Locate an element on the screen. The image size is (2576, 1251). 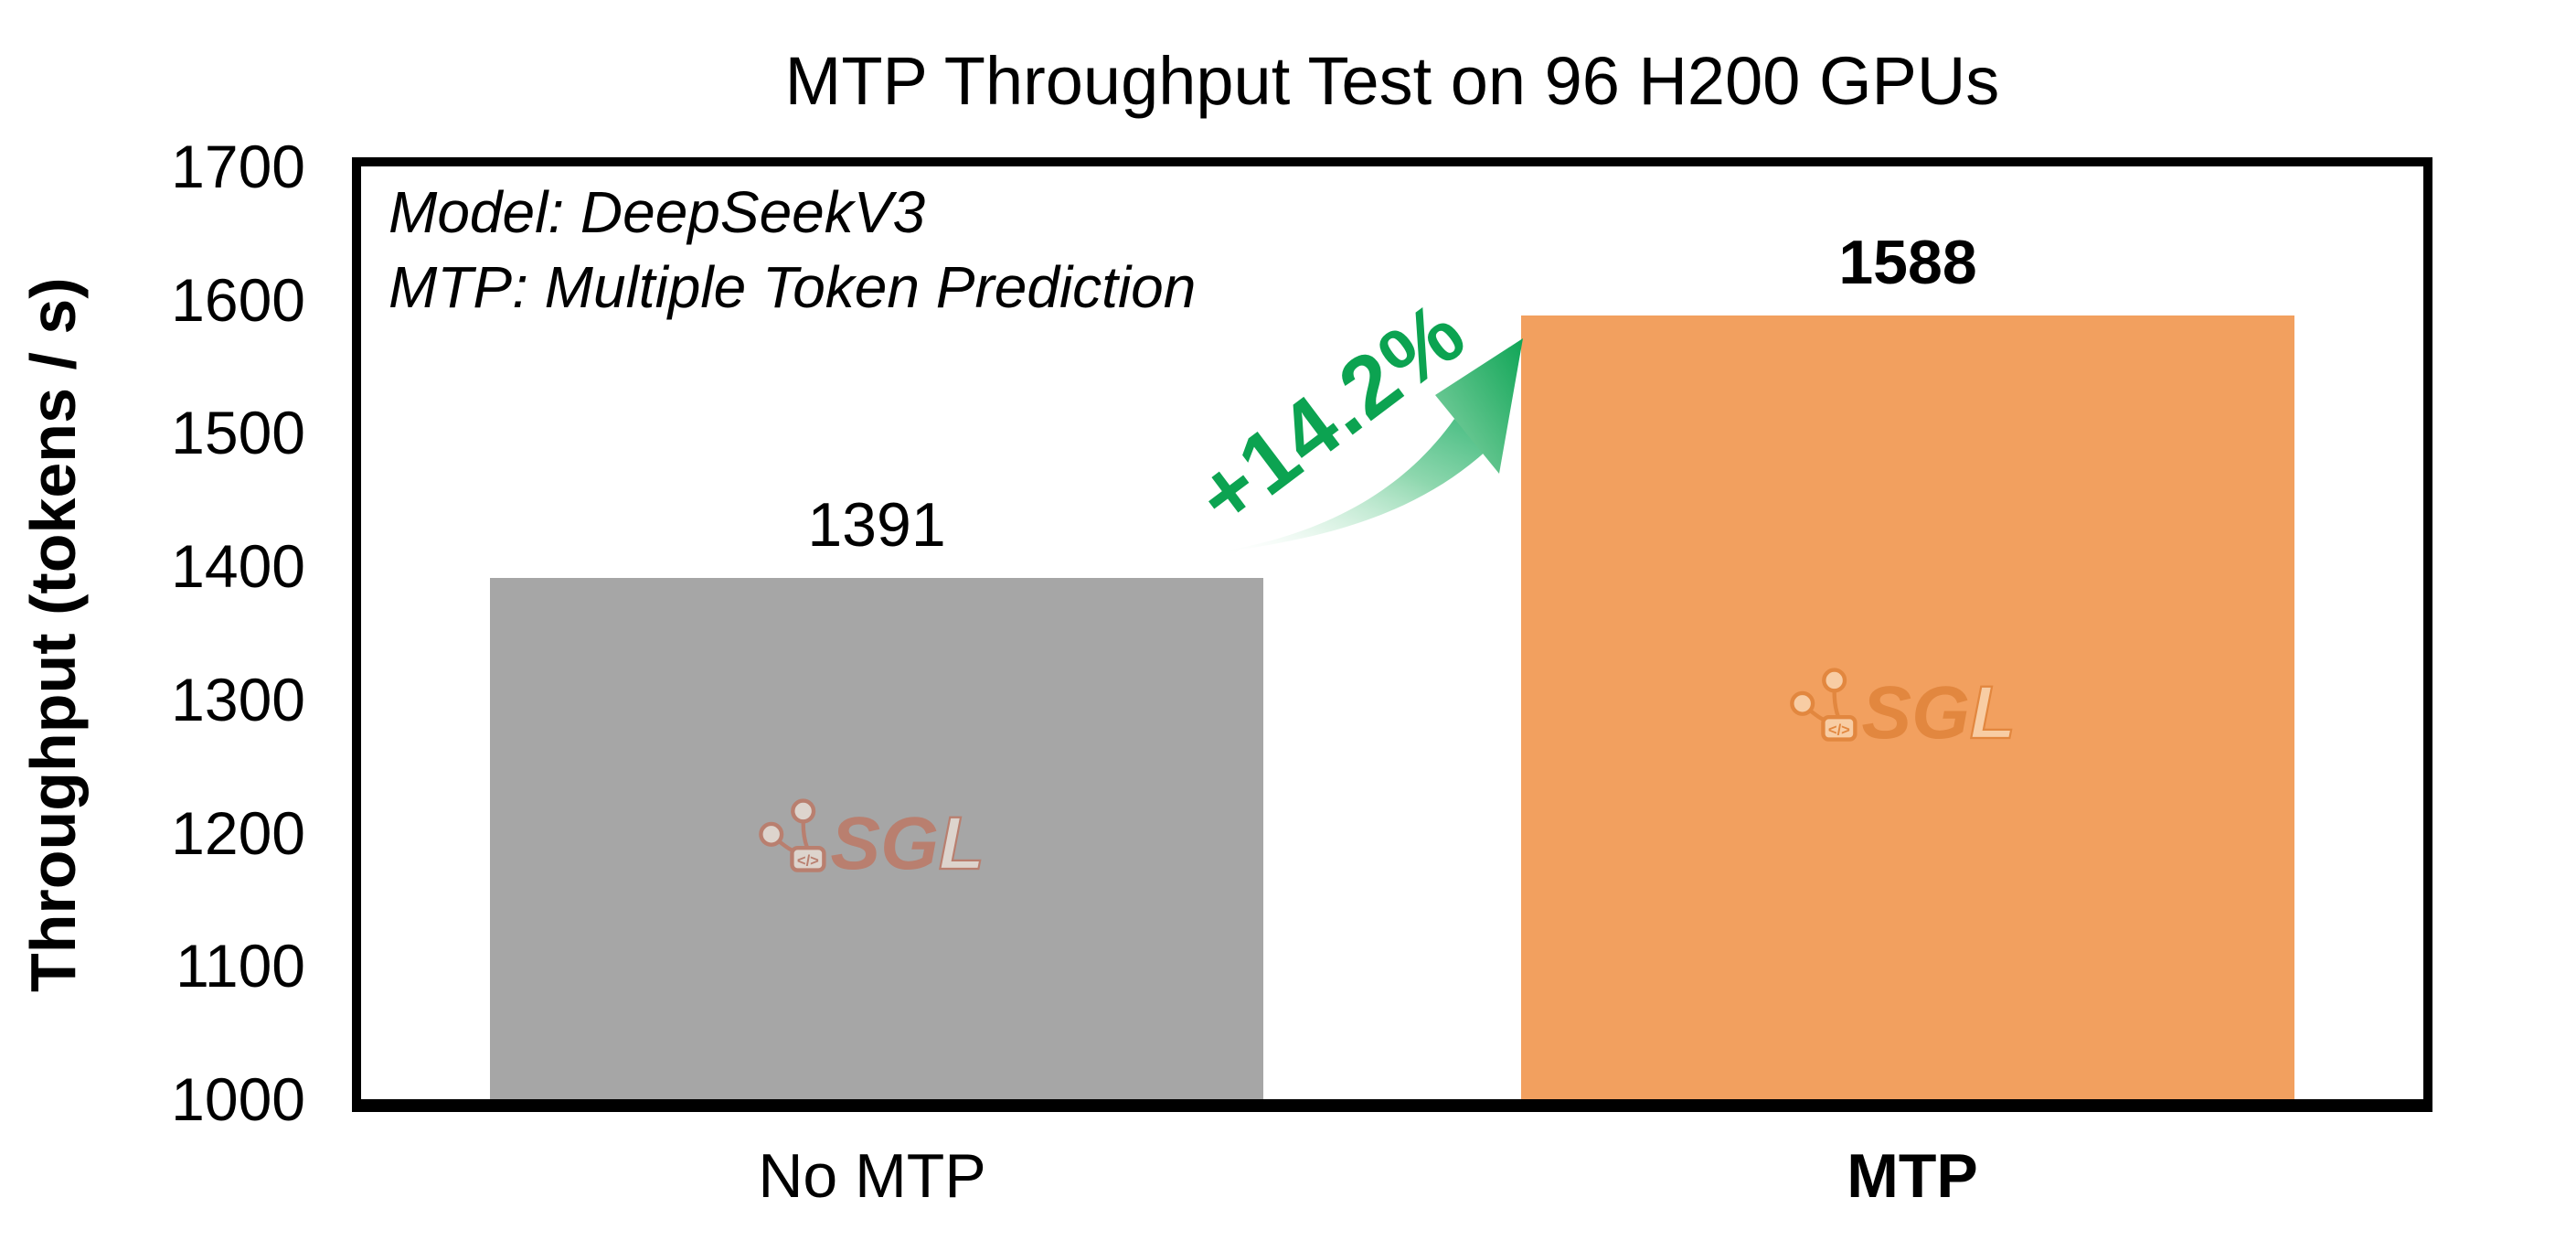
x-label-mtp: MTP is located at coordinates (1912, 1176).